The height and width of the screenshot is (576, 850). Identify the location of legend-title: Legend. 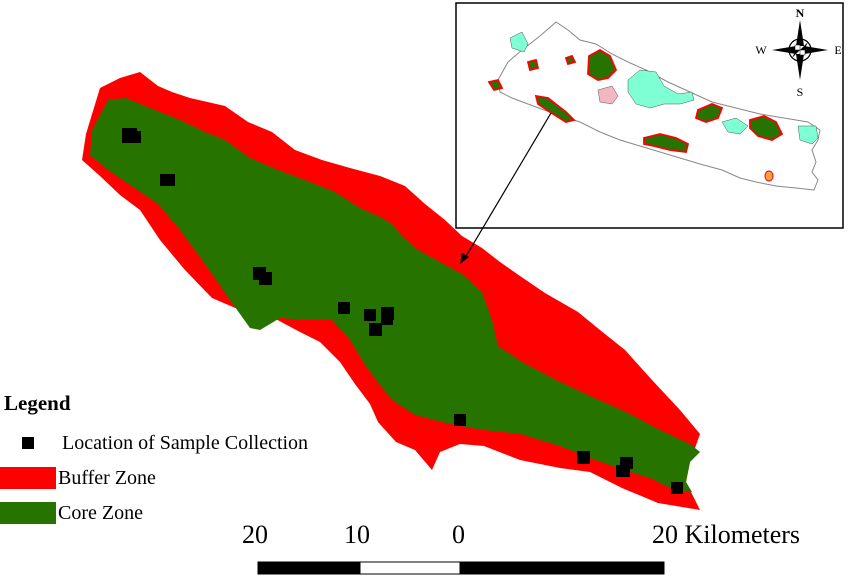
(37, 403).